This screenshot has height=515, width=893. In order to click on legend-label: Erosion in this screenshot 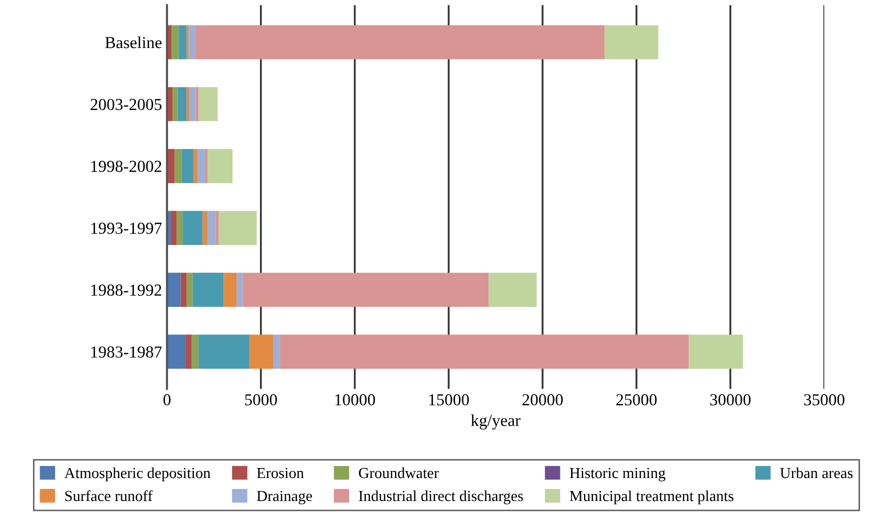, I will do `click(280, 473)`.